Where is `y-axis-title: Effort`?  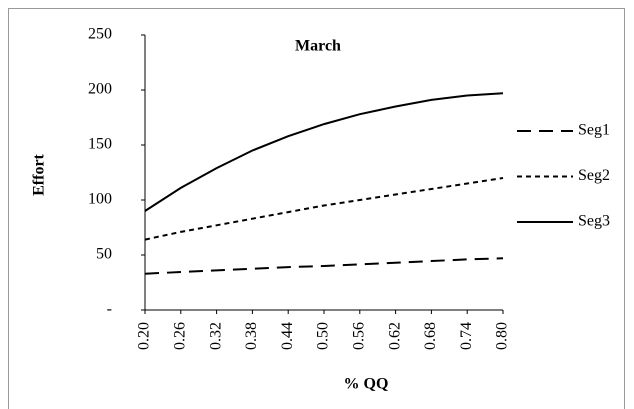
y-axis-title: Effort is located at coordinates (39, 174).